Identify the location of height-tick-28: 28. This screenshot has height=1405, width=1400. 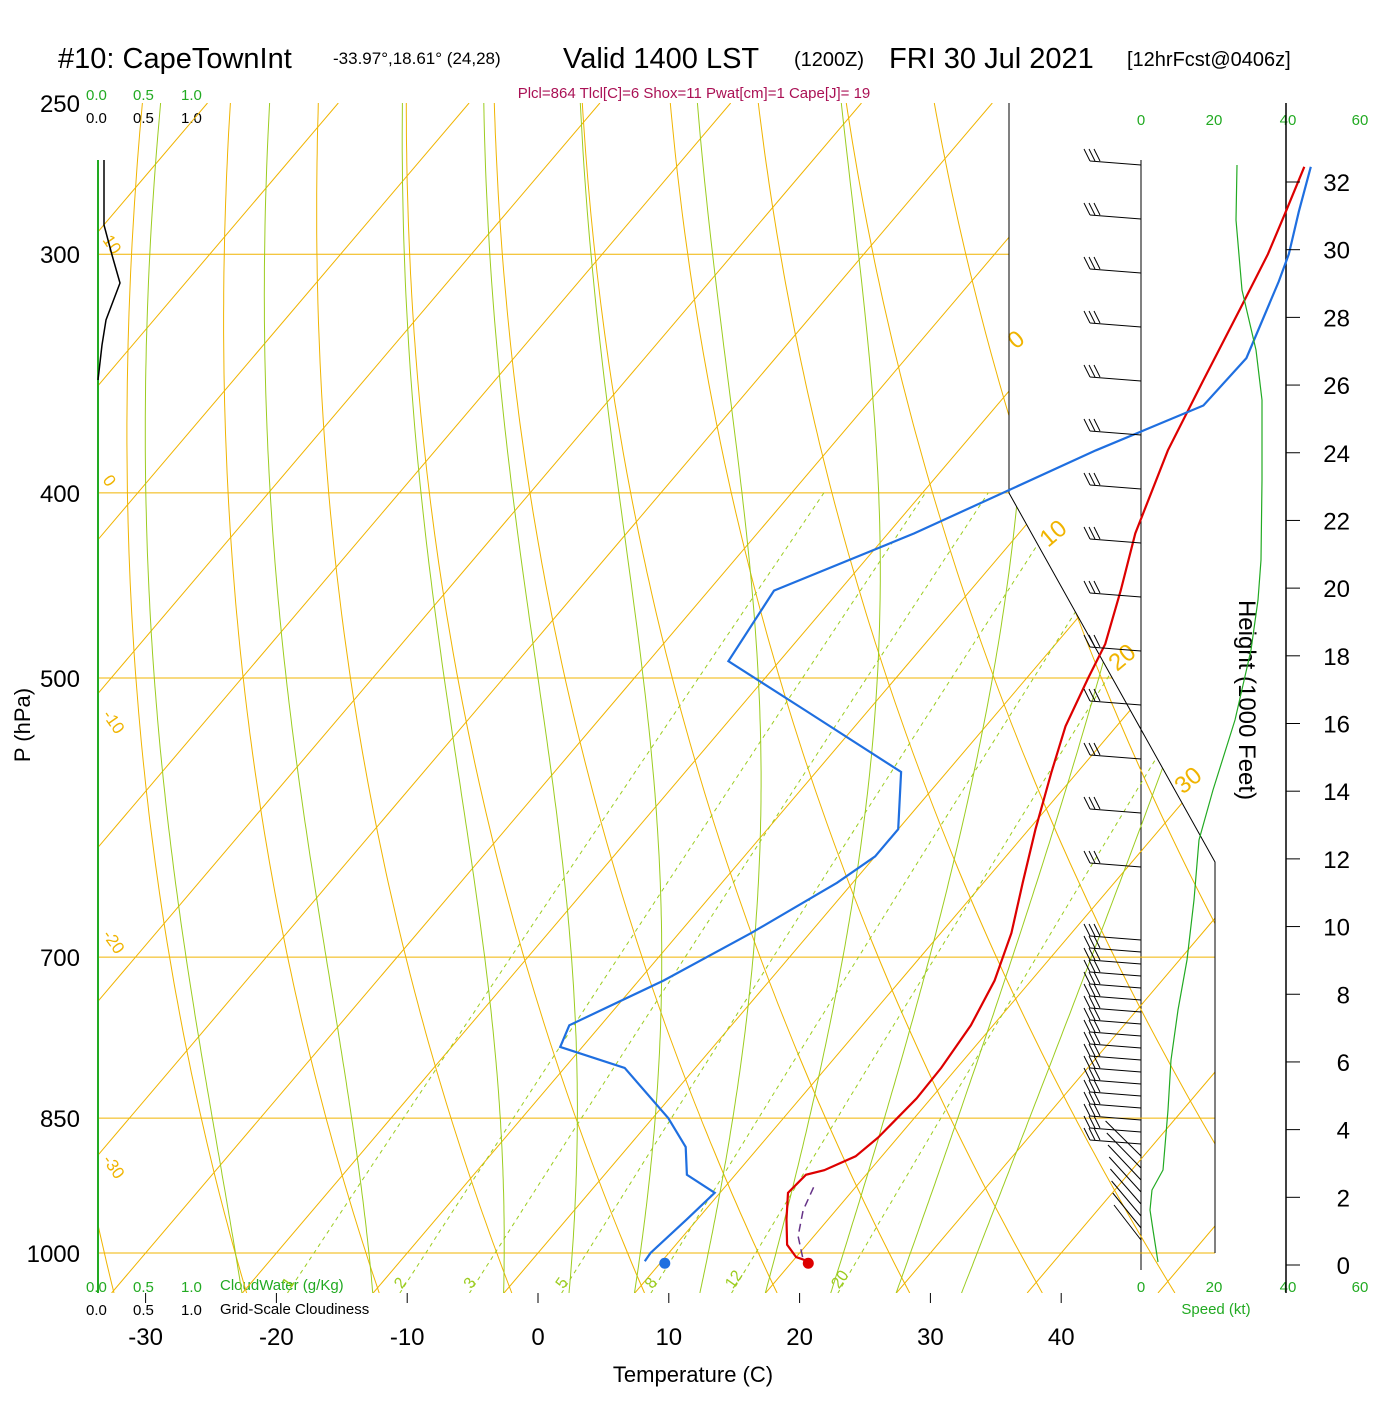
(1336, 318).